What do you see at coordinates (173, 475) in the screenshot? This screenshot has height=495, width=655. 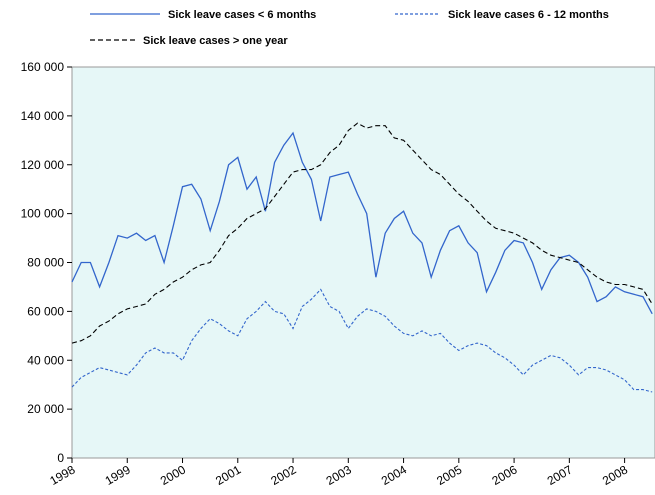 I see `x-tick-label: 2000` at bounding box center [173, 475].